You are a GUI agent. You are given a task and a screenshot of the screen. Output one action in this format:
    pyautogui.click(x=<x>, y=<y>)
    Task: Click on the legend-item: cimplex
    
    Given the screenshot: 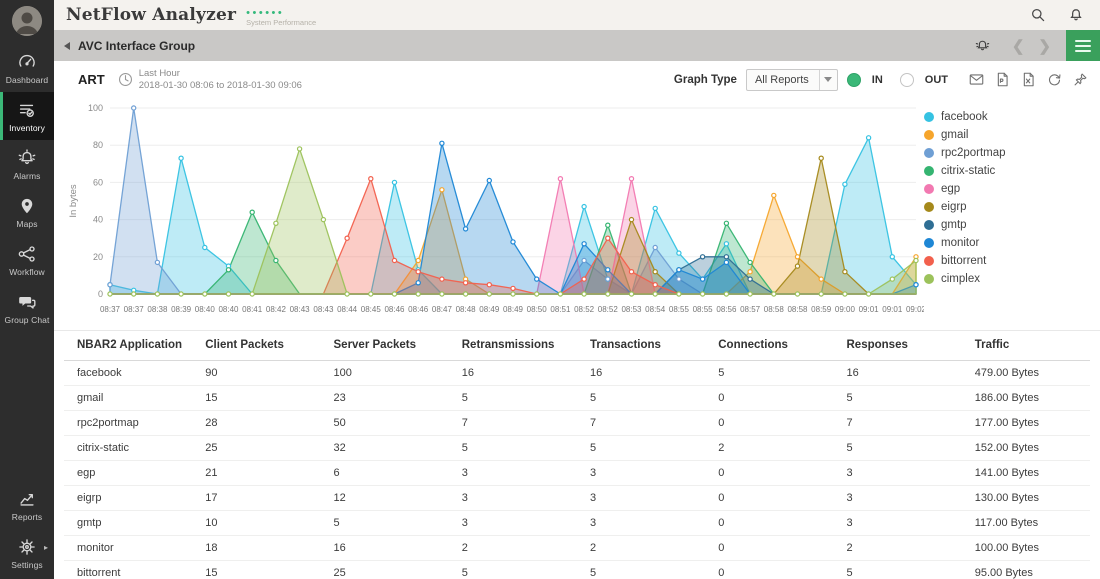 What is the action you would take?
    pyautogui.click(x=1009, y=279)
    